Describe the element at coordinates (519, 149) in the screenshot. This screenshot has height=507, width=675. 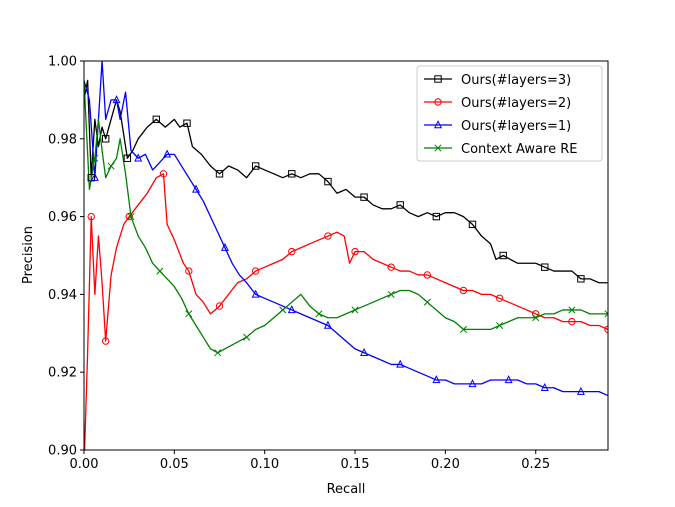
I see `legend-label: Context Aware RE` at that location.